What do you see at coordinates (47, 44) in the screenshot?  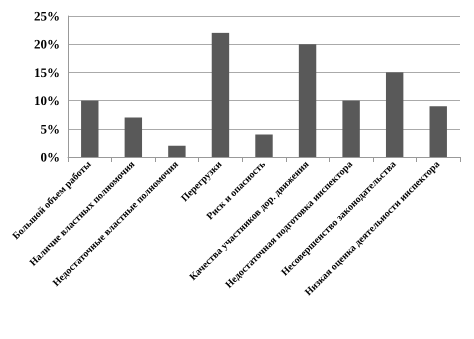 I see `y-tick-label: 20%` at bounding box center [47, 44].